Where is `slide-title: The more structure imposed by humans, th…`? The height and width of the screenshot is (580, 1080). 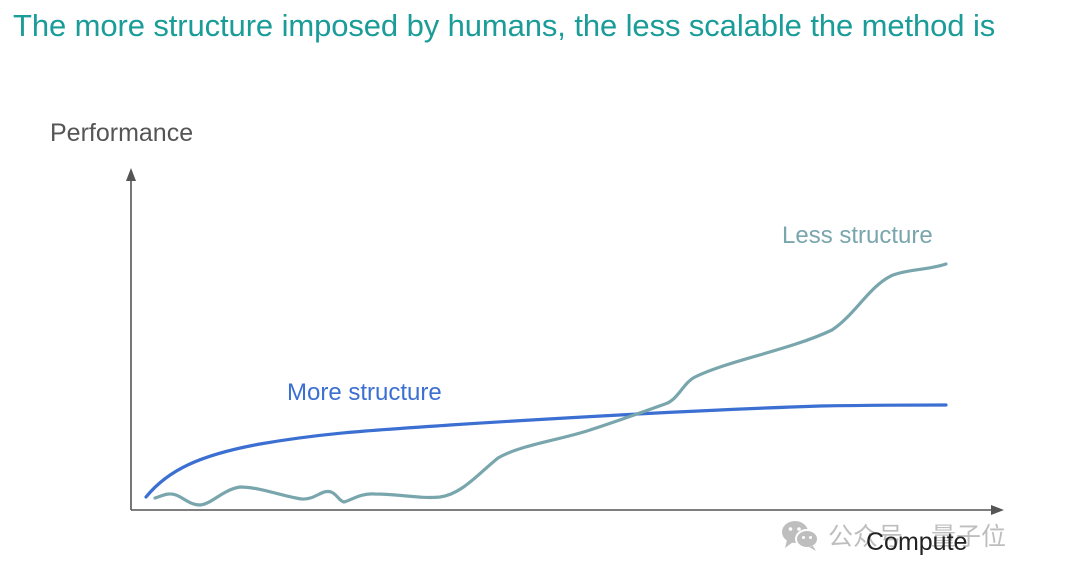
slide-title: The more structure imposed by humans, th… is located at coordinates (504, 25).